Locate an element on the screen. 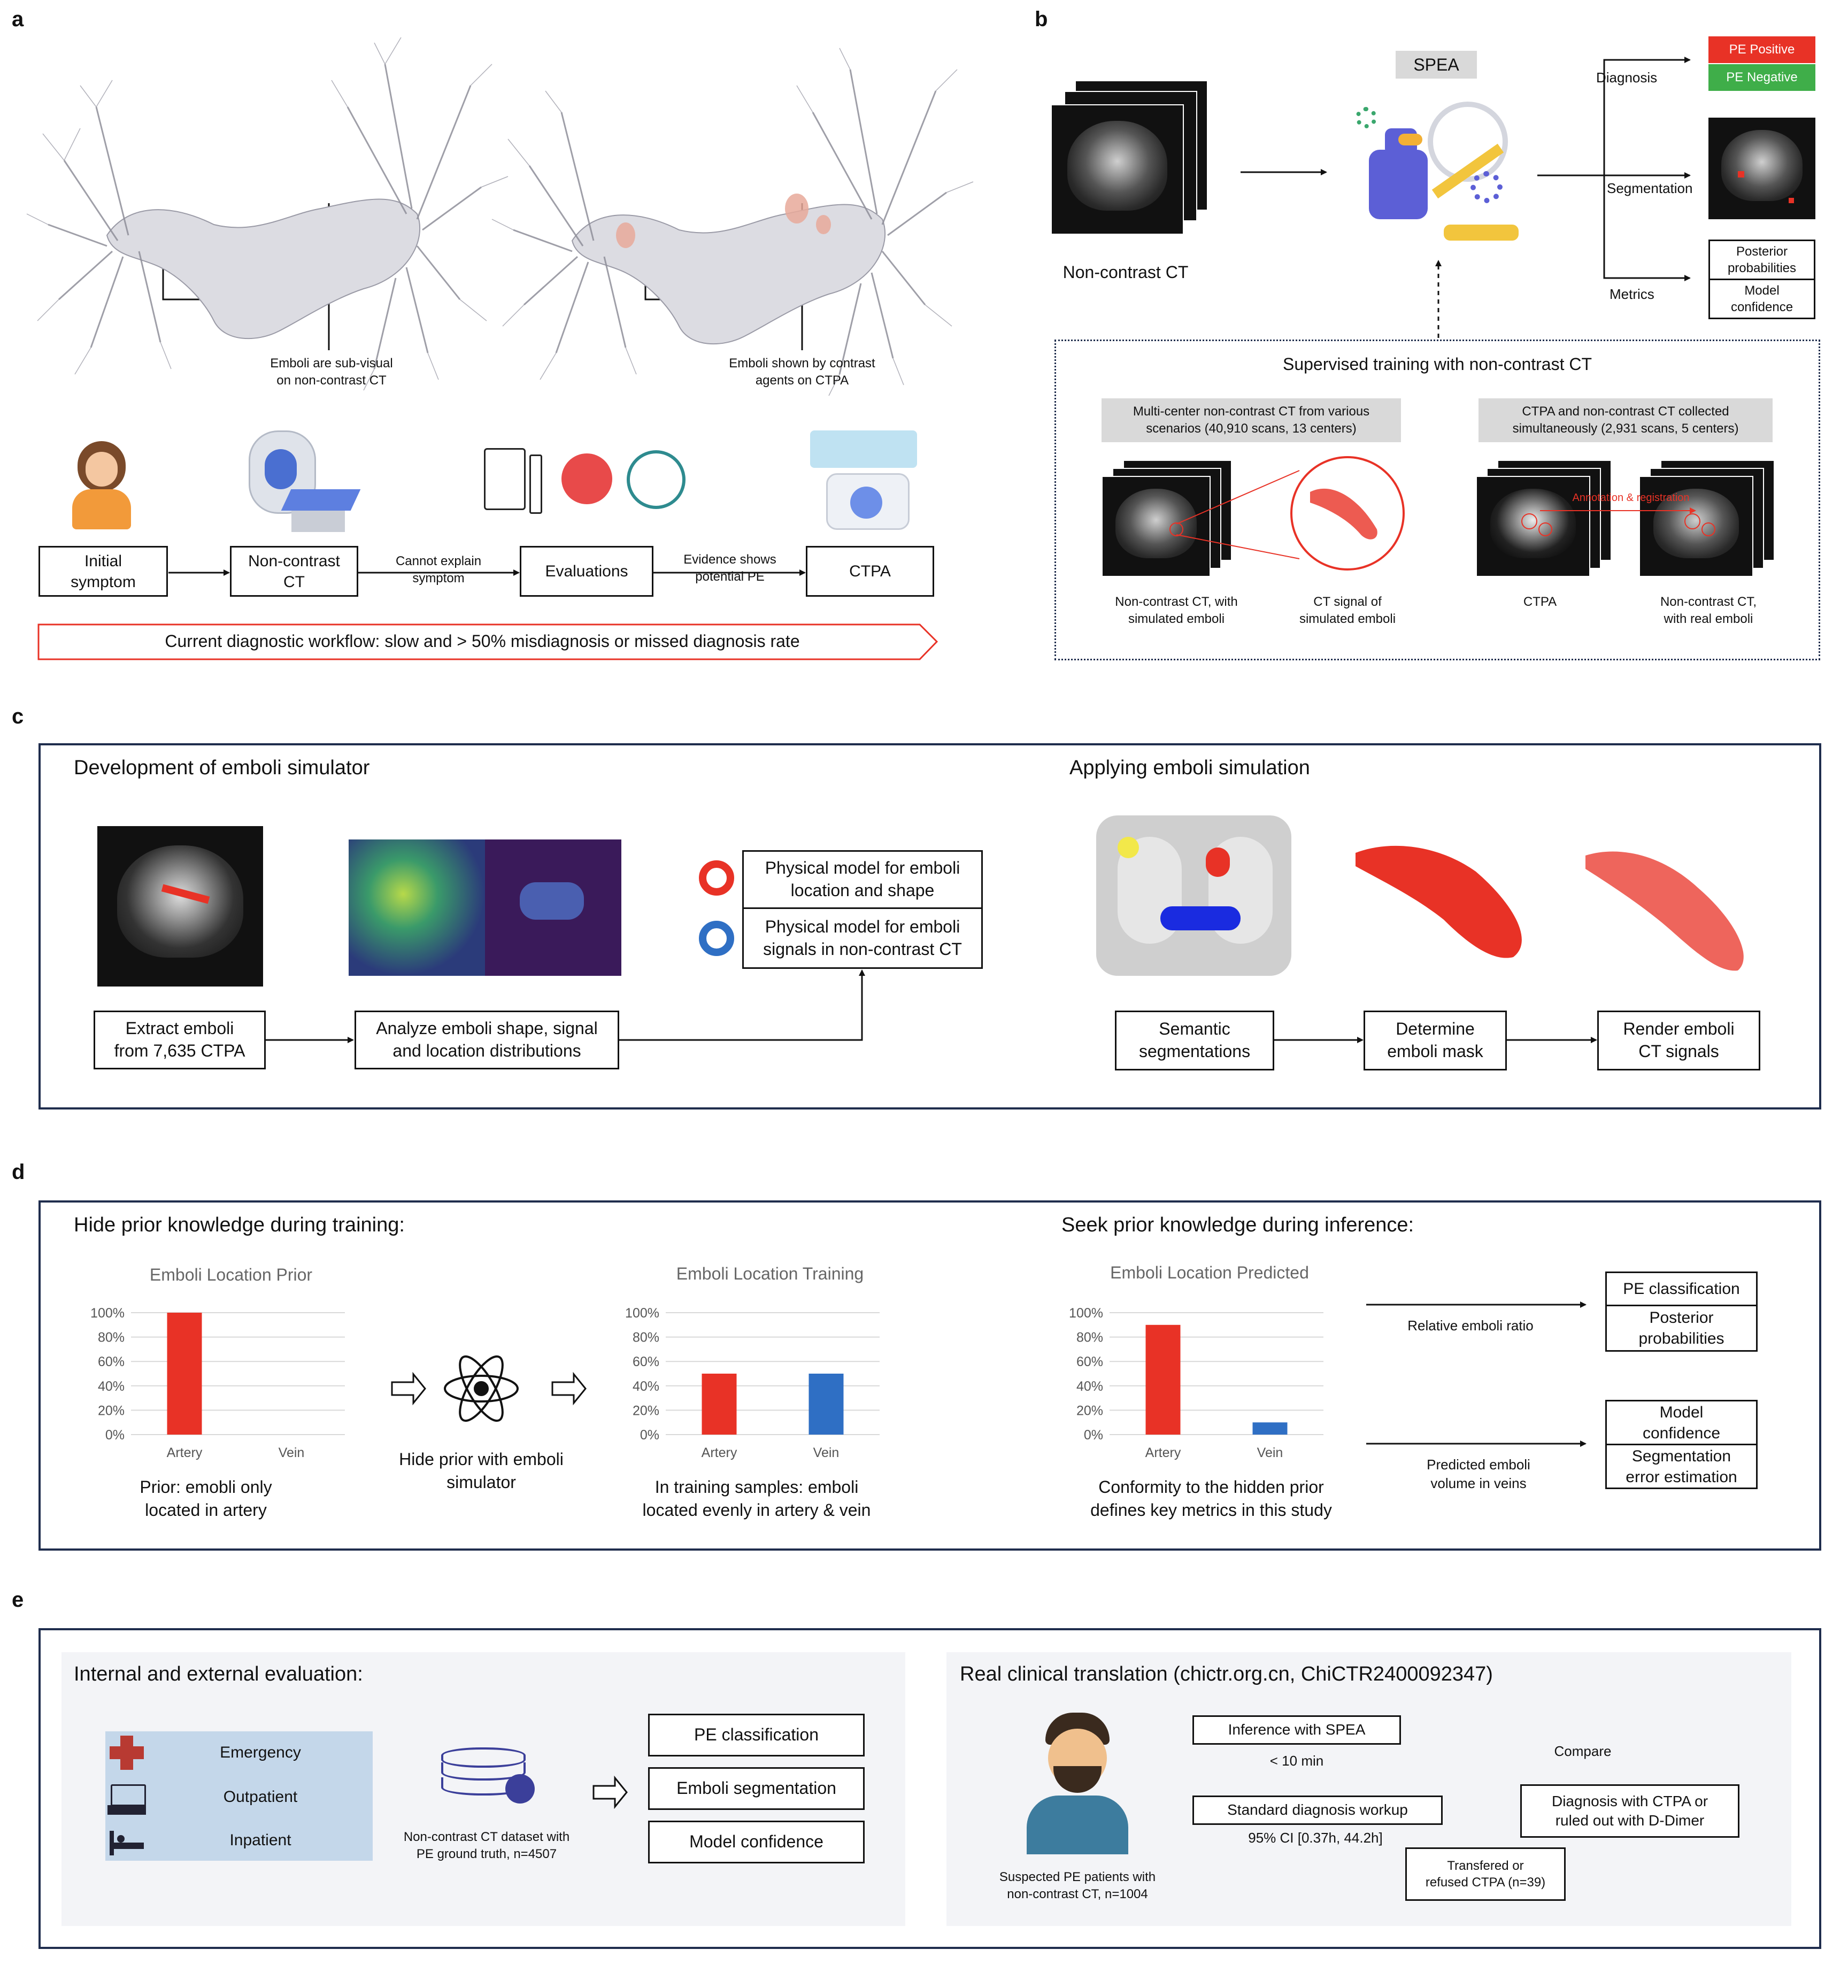 This screenshot has width=1848, height=1988. clinic-icon is located at coordinates (126, 1797).